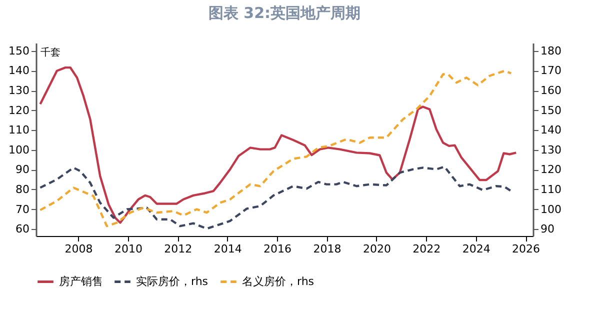 This screenshot has height=326, width=613. I want to click on y-tick-label: 60, so click(23, 229).